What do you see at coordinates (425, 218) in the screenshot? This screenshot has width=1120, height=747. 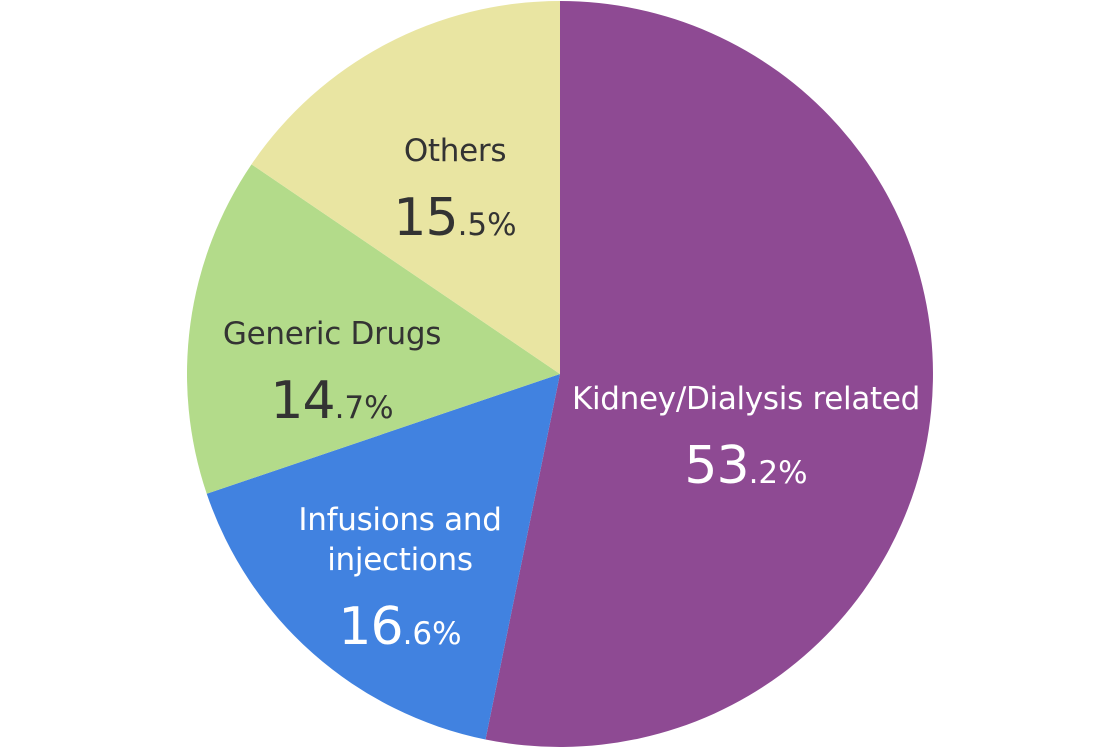 I see `slice-percent-integer: 15` at bounding box center [425, 218].